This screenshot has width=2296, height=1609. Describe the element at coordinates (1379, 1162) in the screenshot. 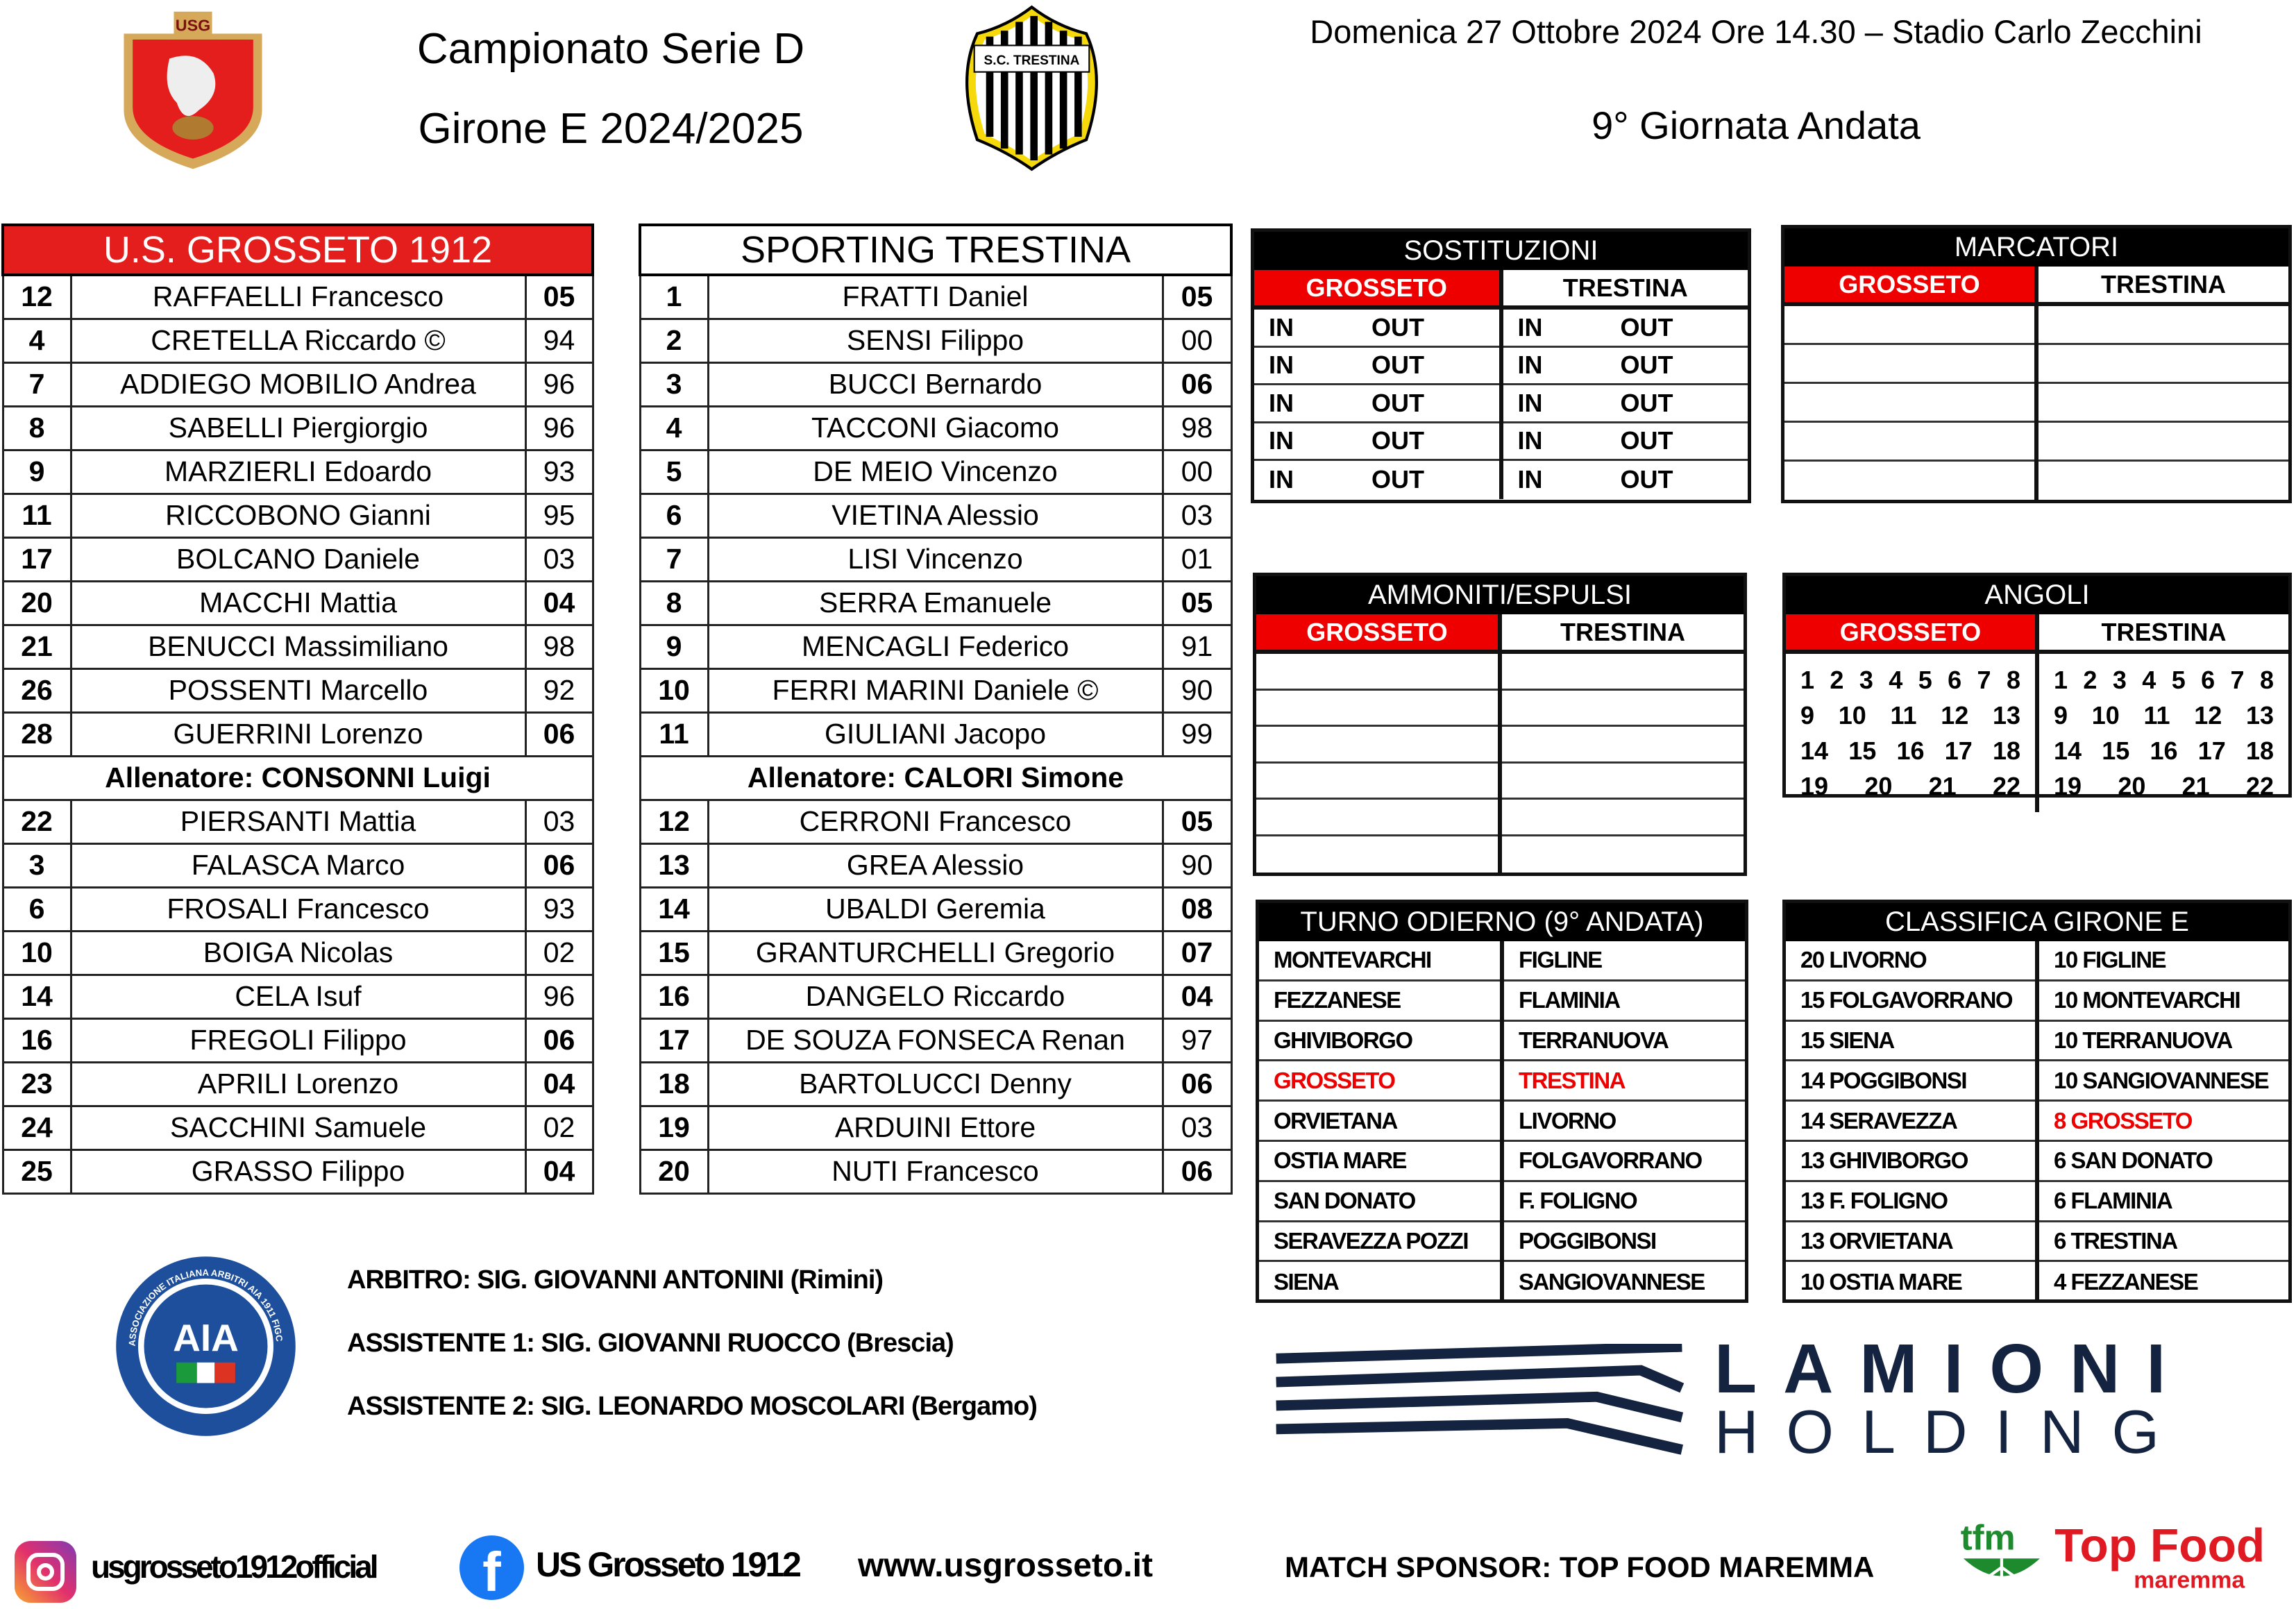

I see `fixture-team: OSTIA MARE` at that location.